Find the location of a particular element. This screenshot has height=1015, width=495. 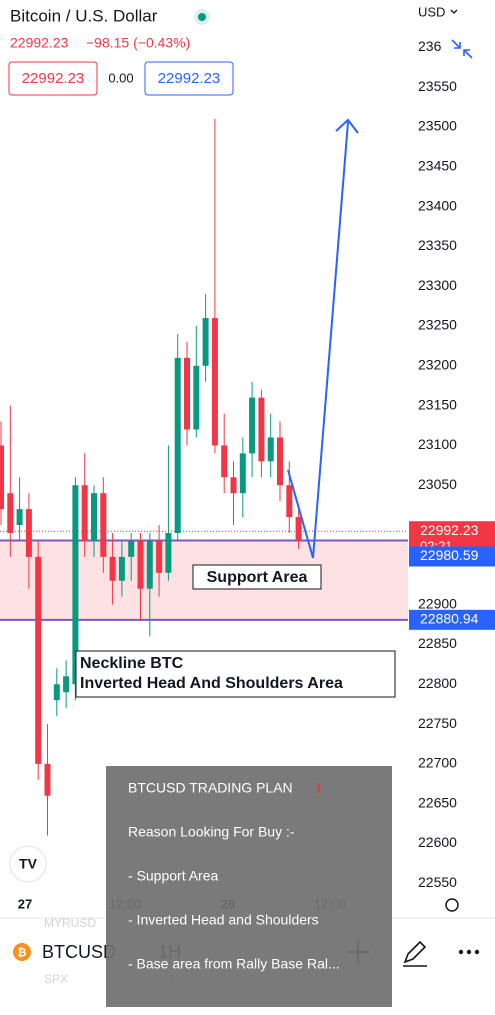

projection-arrow is located at coordinates (323, 338).